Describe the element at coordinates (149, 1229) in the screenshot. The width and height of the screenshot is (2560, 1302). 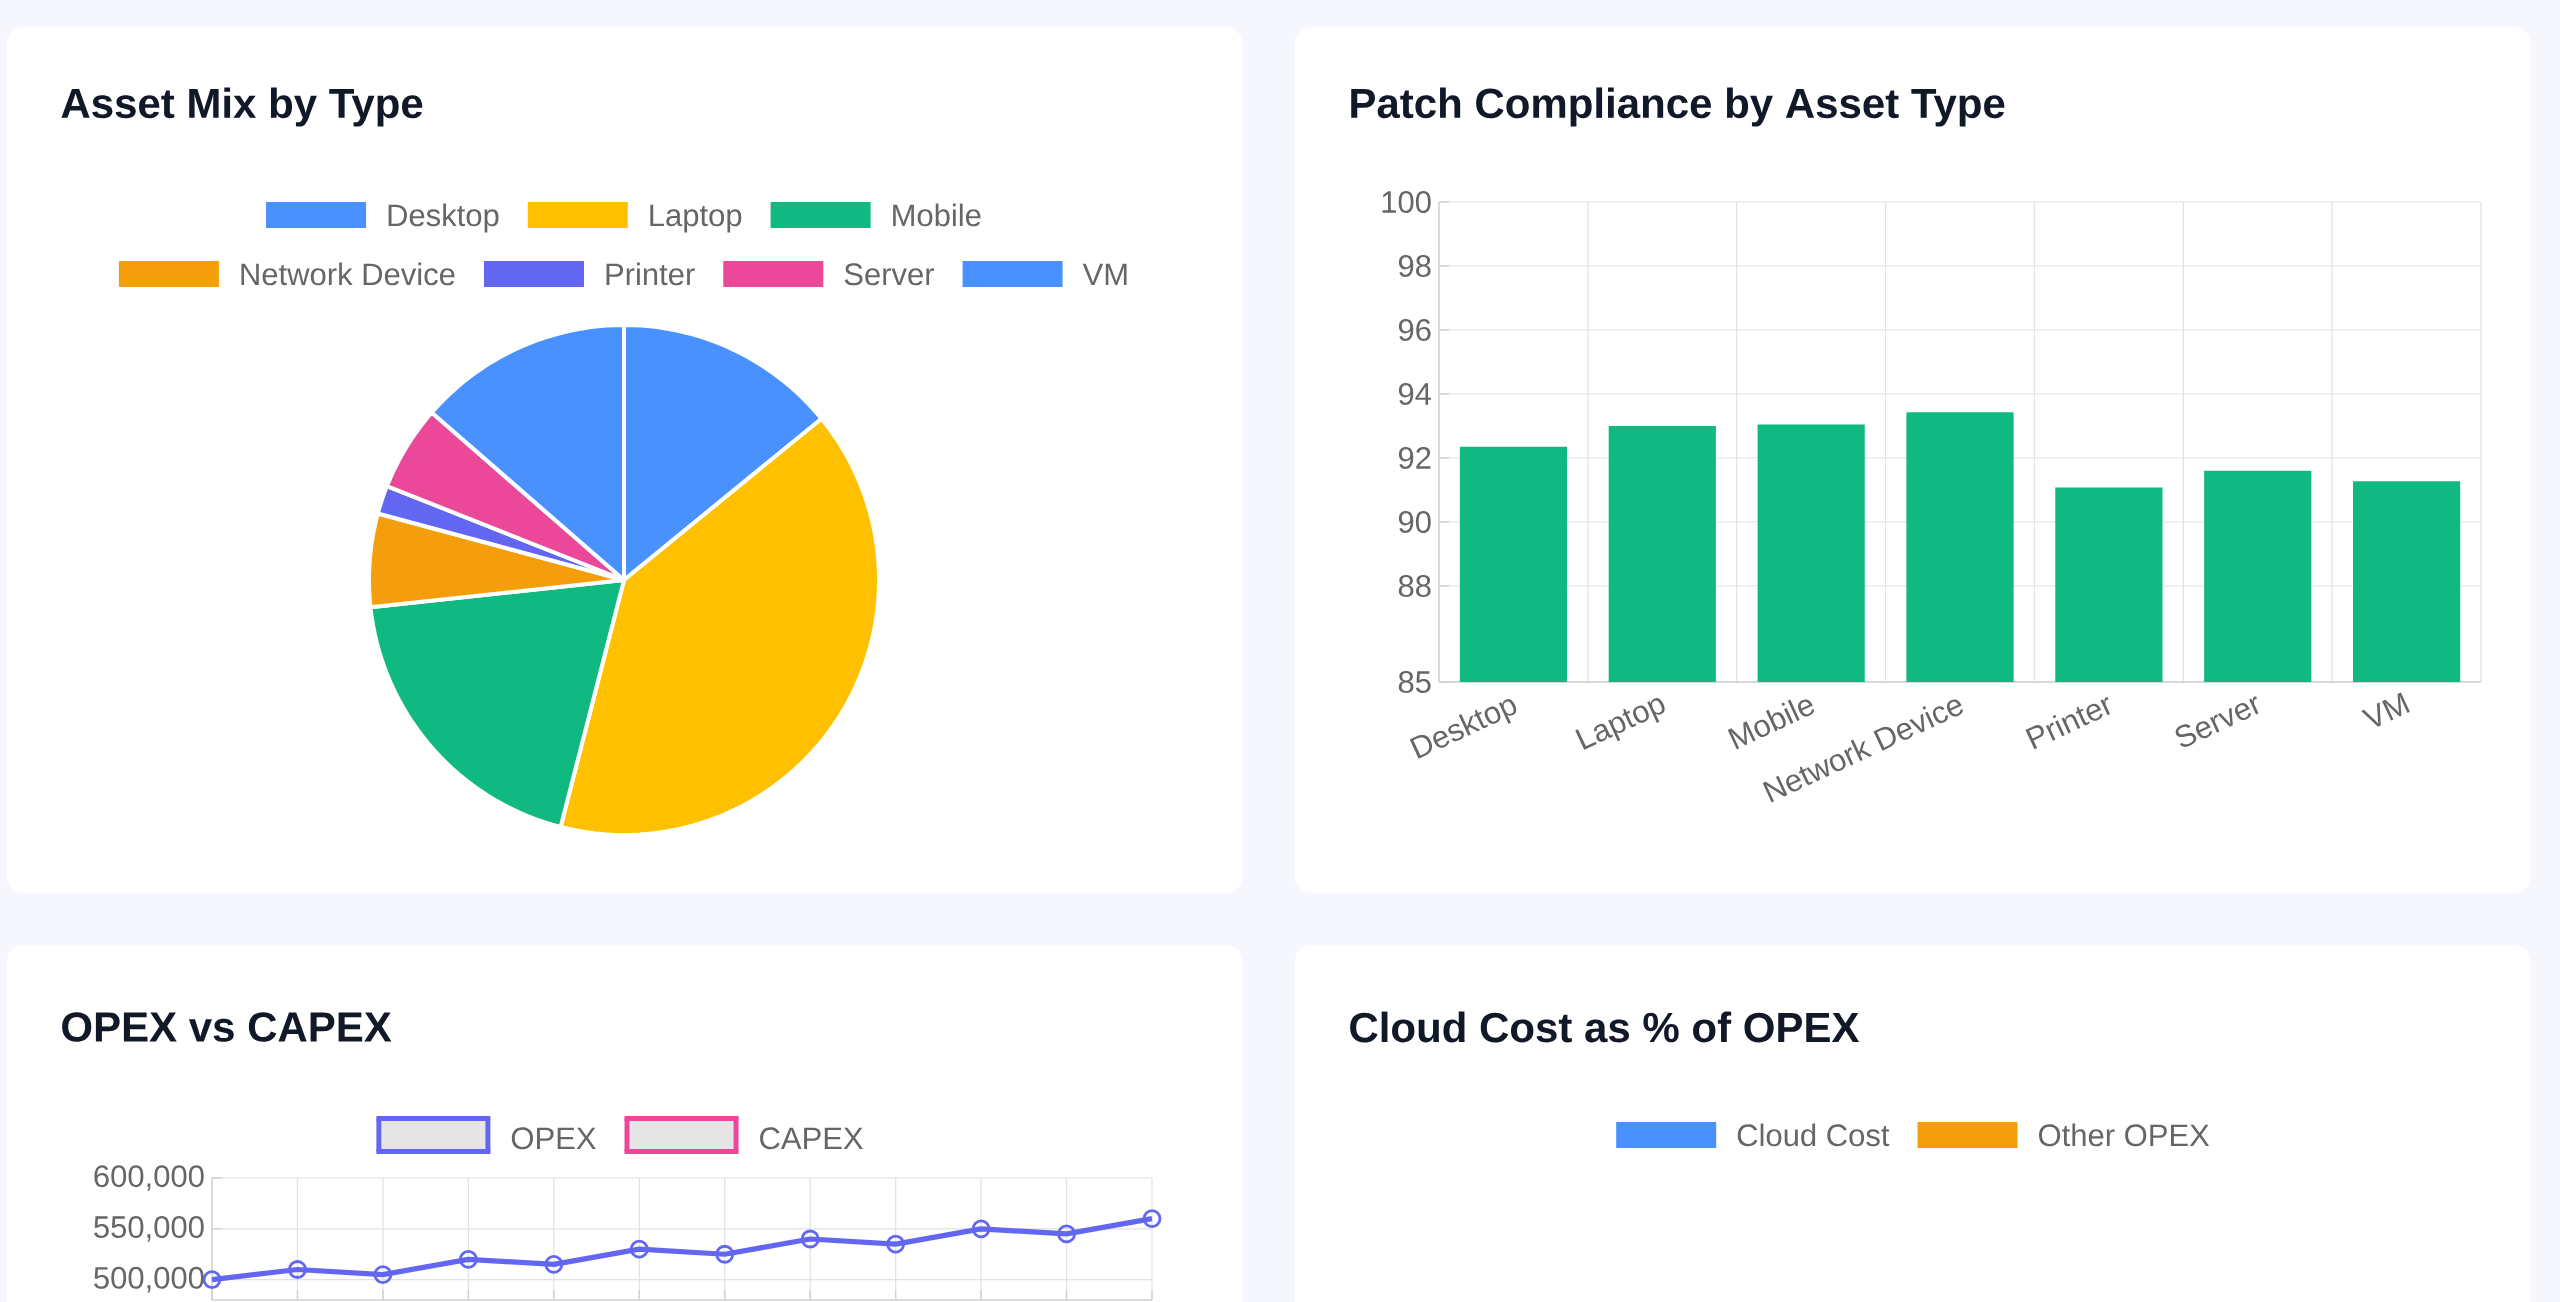
I see `y-tick-label: 550,000` at that location.